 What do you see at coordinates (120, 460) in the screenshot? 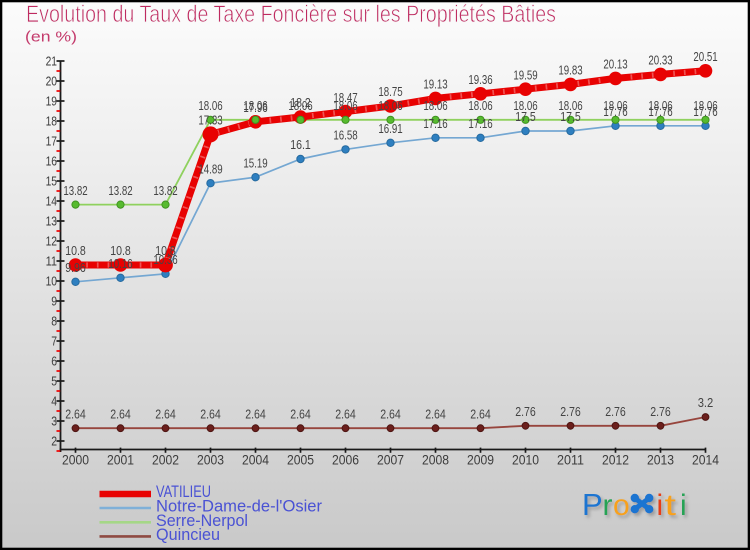
I see `svg-text: 2001` at bounding box center [120, 460].